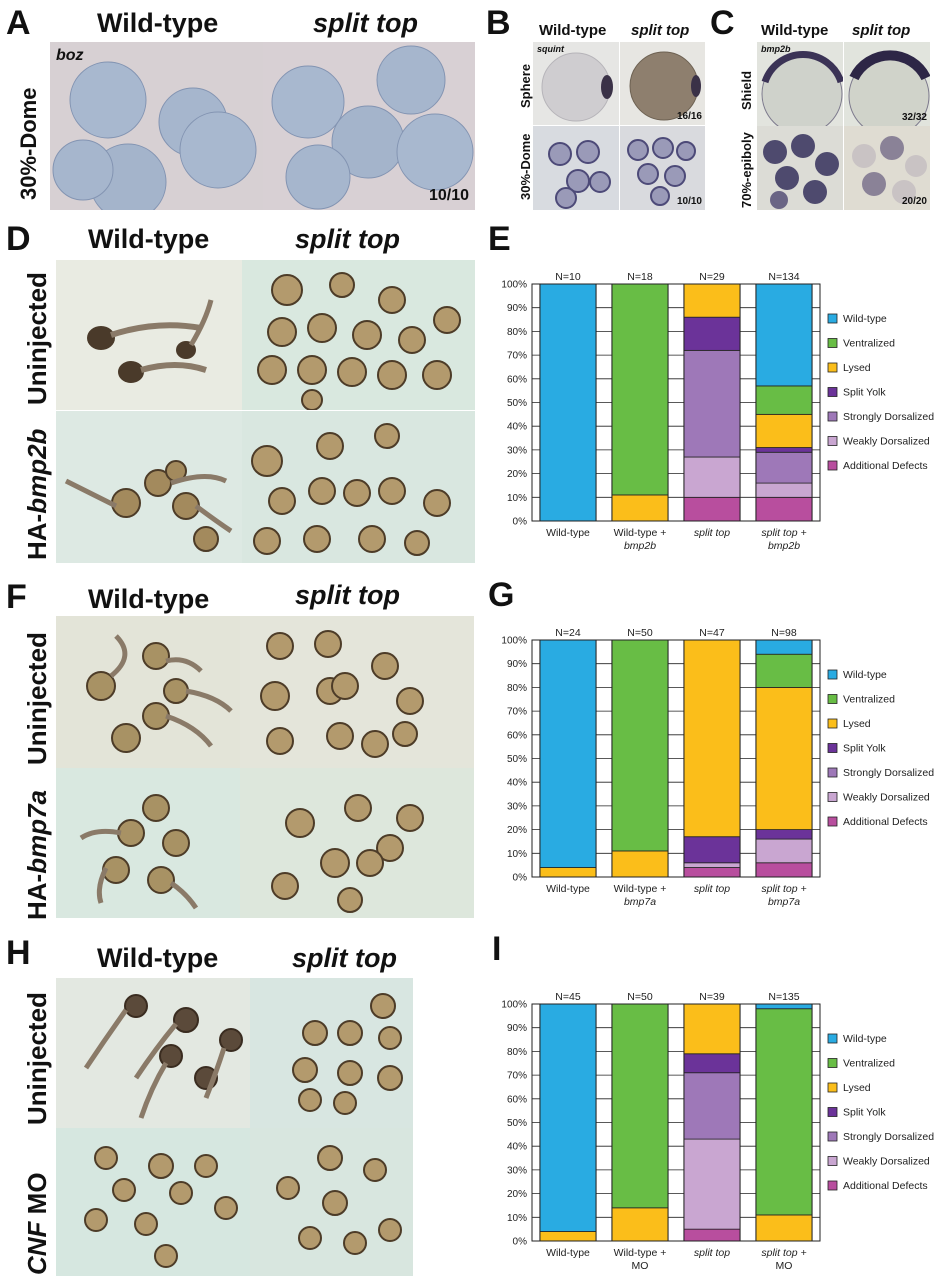 This screenshot has width=934, height=1280. Describe the element at coordinates (158, 23) in the screenshot. I see `panel-a-col-wildtype: Wild-type` at that location.